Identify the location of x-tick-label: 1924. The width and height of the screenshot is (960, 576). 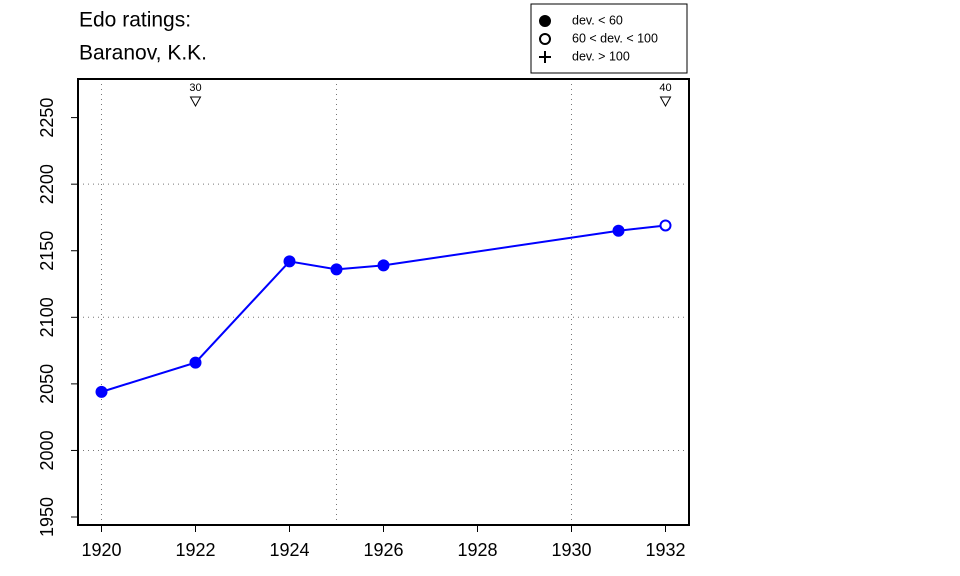
(289, 550).